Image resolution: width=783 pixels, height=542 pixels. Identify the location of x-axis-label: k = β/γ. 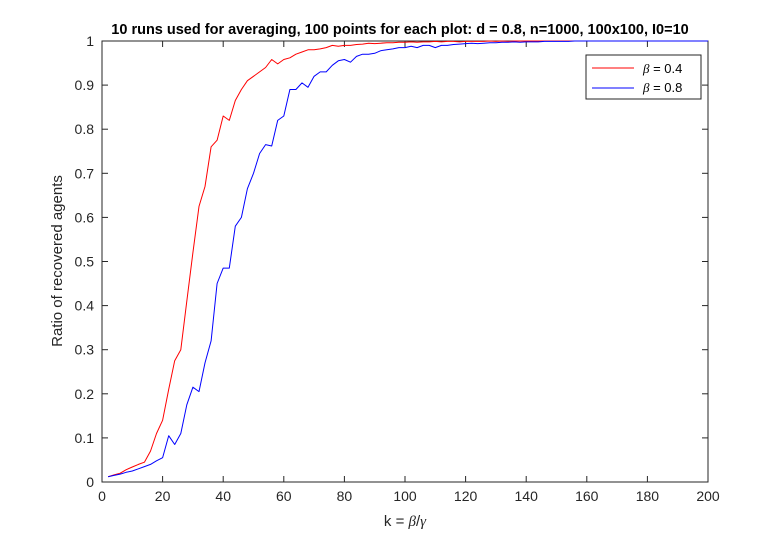
(405, 521).